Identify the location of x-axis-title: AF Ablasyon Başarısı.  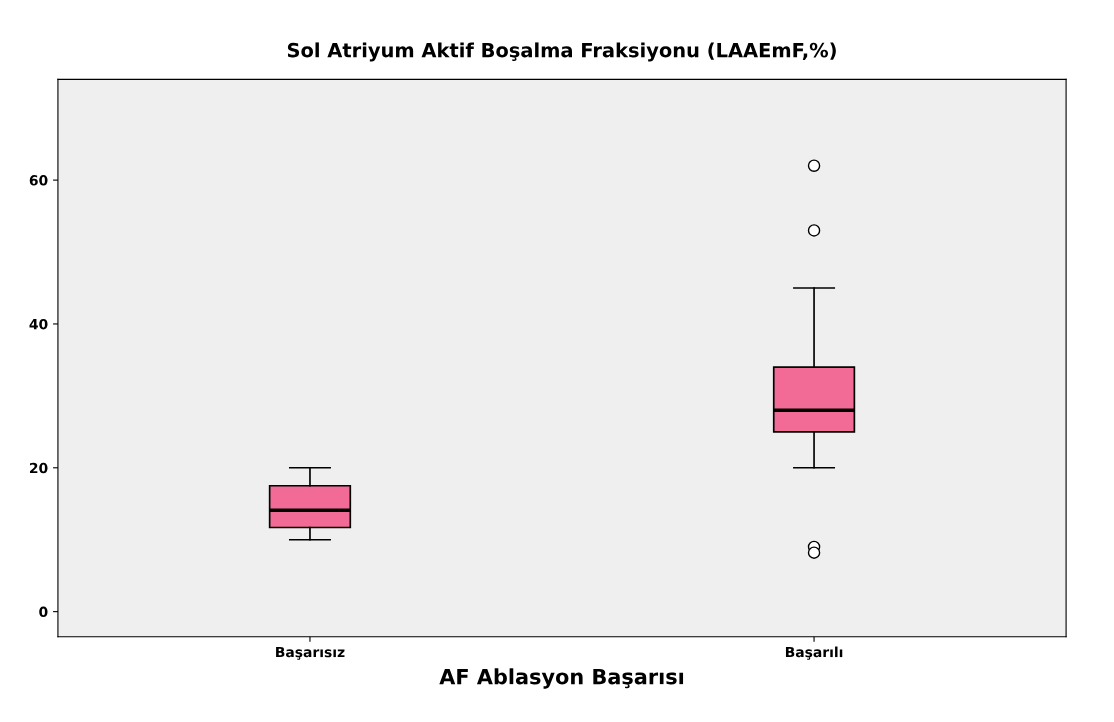
(561, 678).